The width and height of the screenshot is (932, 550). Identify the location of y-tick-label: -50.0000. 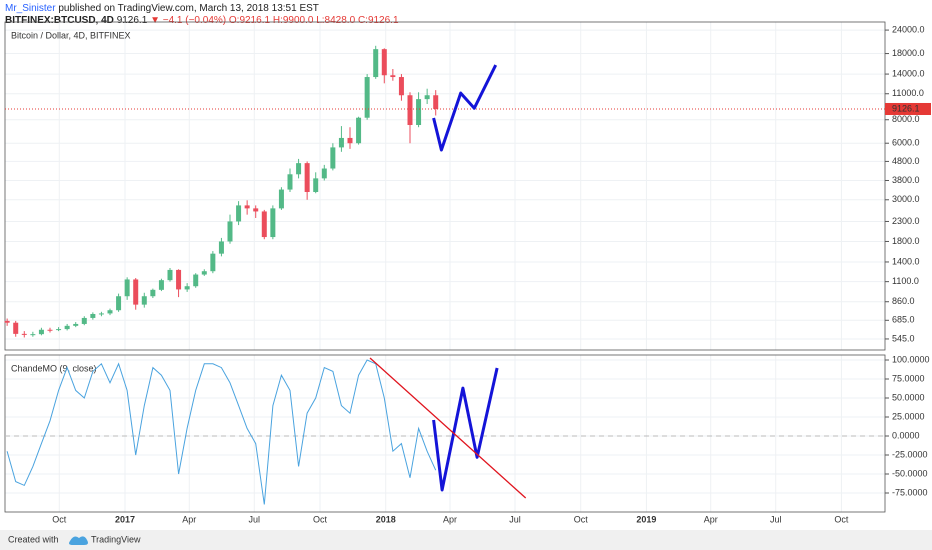
(910, 473).